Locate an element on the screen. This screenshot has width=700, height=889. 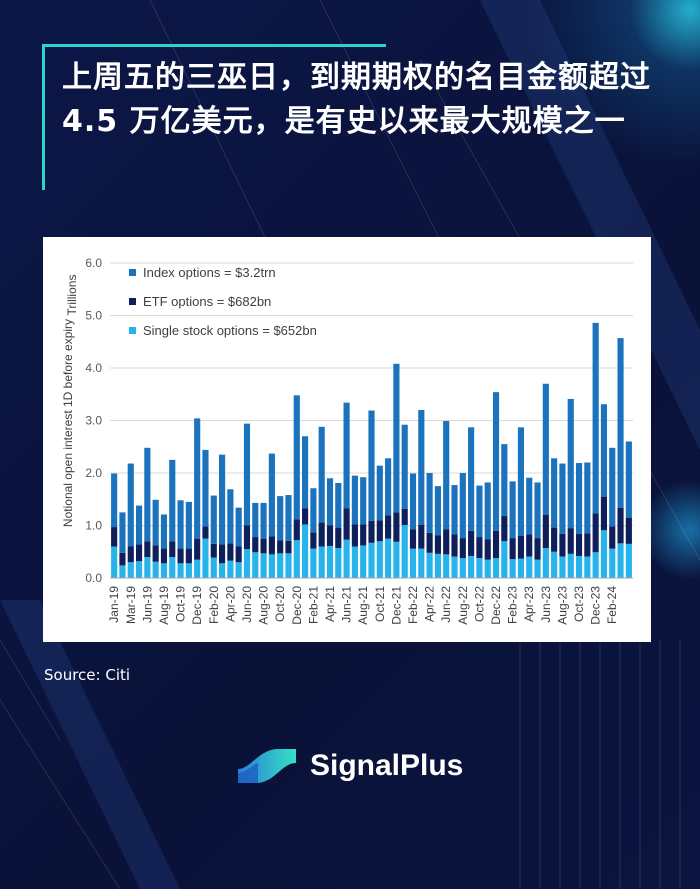
x-tick-label: Dec-19 is located at coordinates (197, 605).